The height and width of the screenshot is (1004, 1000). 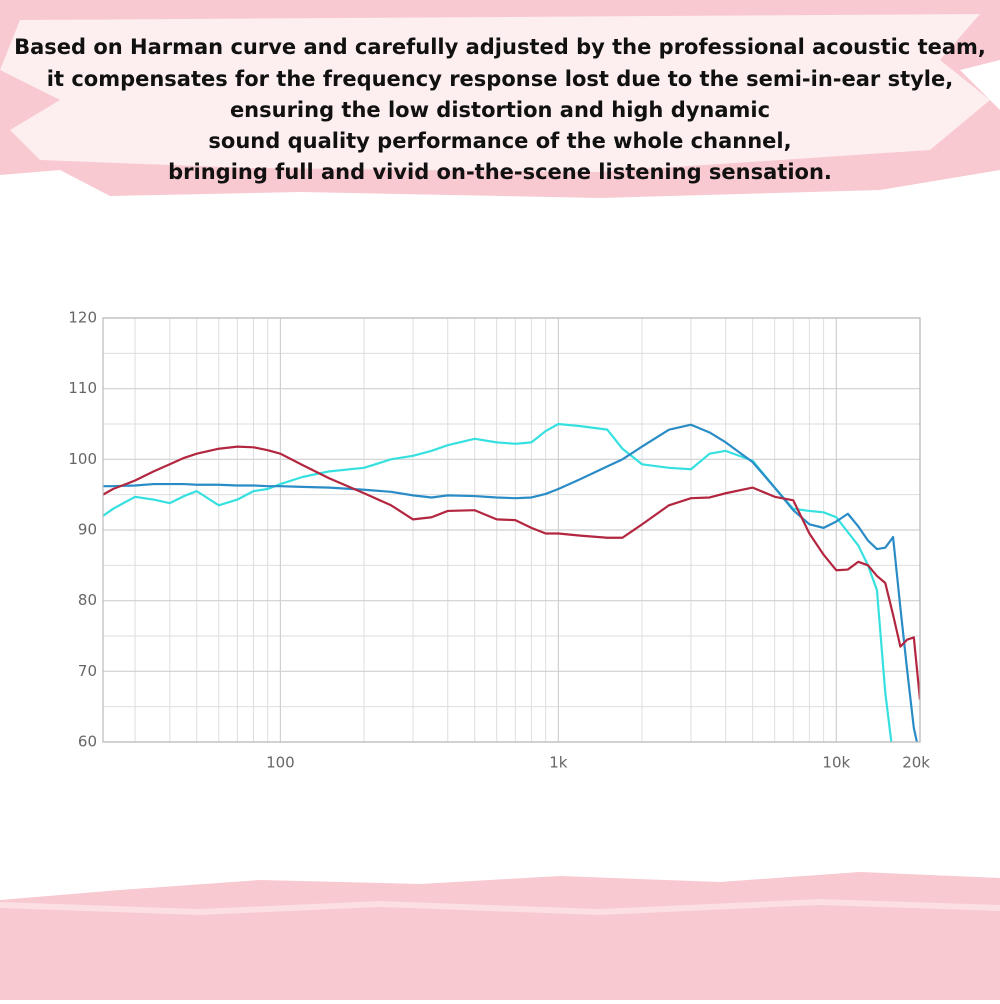 I want to click on x-tick-label: 10k, so click(x=836, y=763).